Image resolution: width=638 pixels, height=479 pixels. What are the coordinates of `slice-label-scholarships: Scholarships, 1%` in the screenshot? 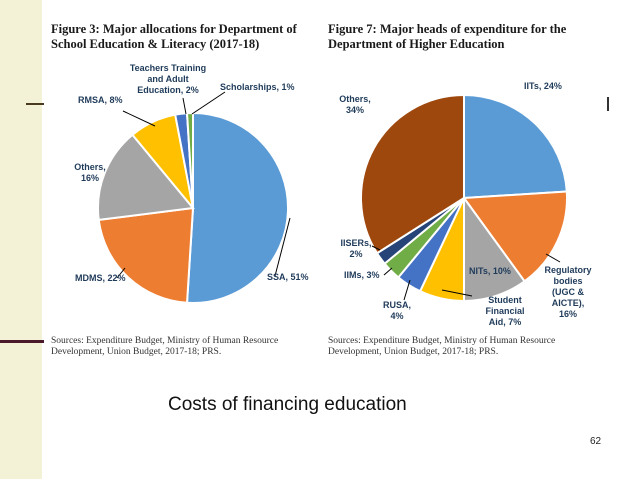 It's located at (257, 87).